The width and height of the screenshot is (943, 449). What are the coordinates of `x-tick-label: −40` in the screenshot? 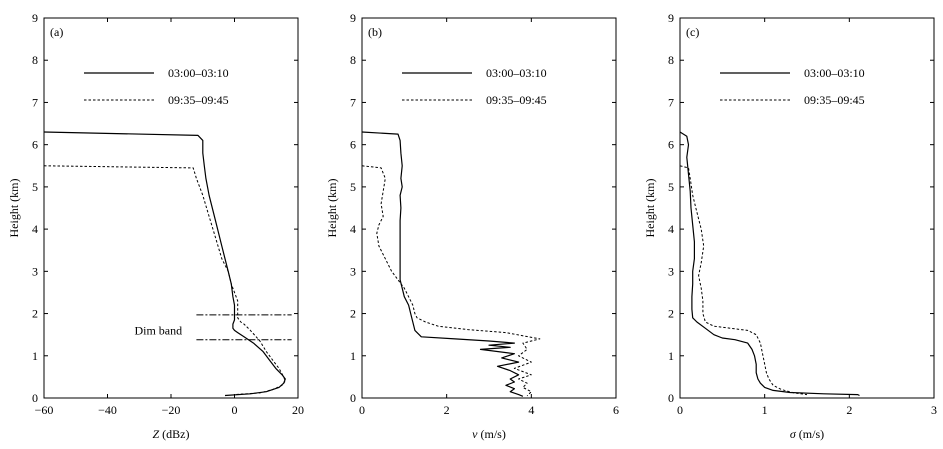 It's located at (107, 410).